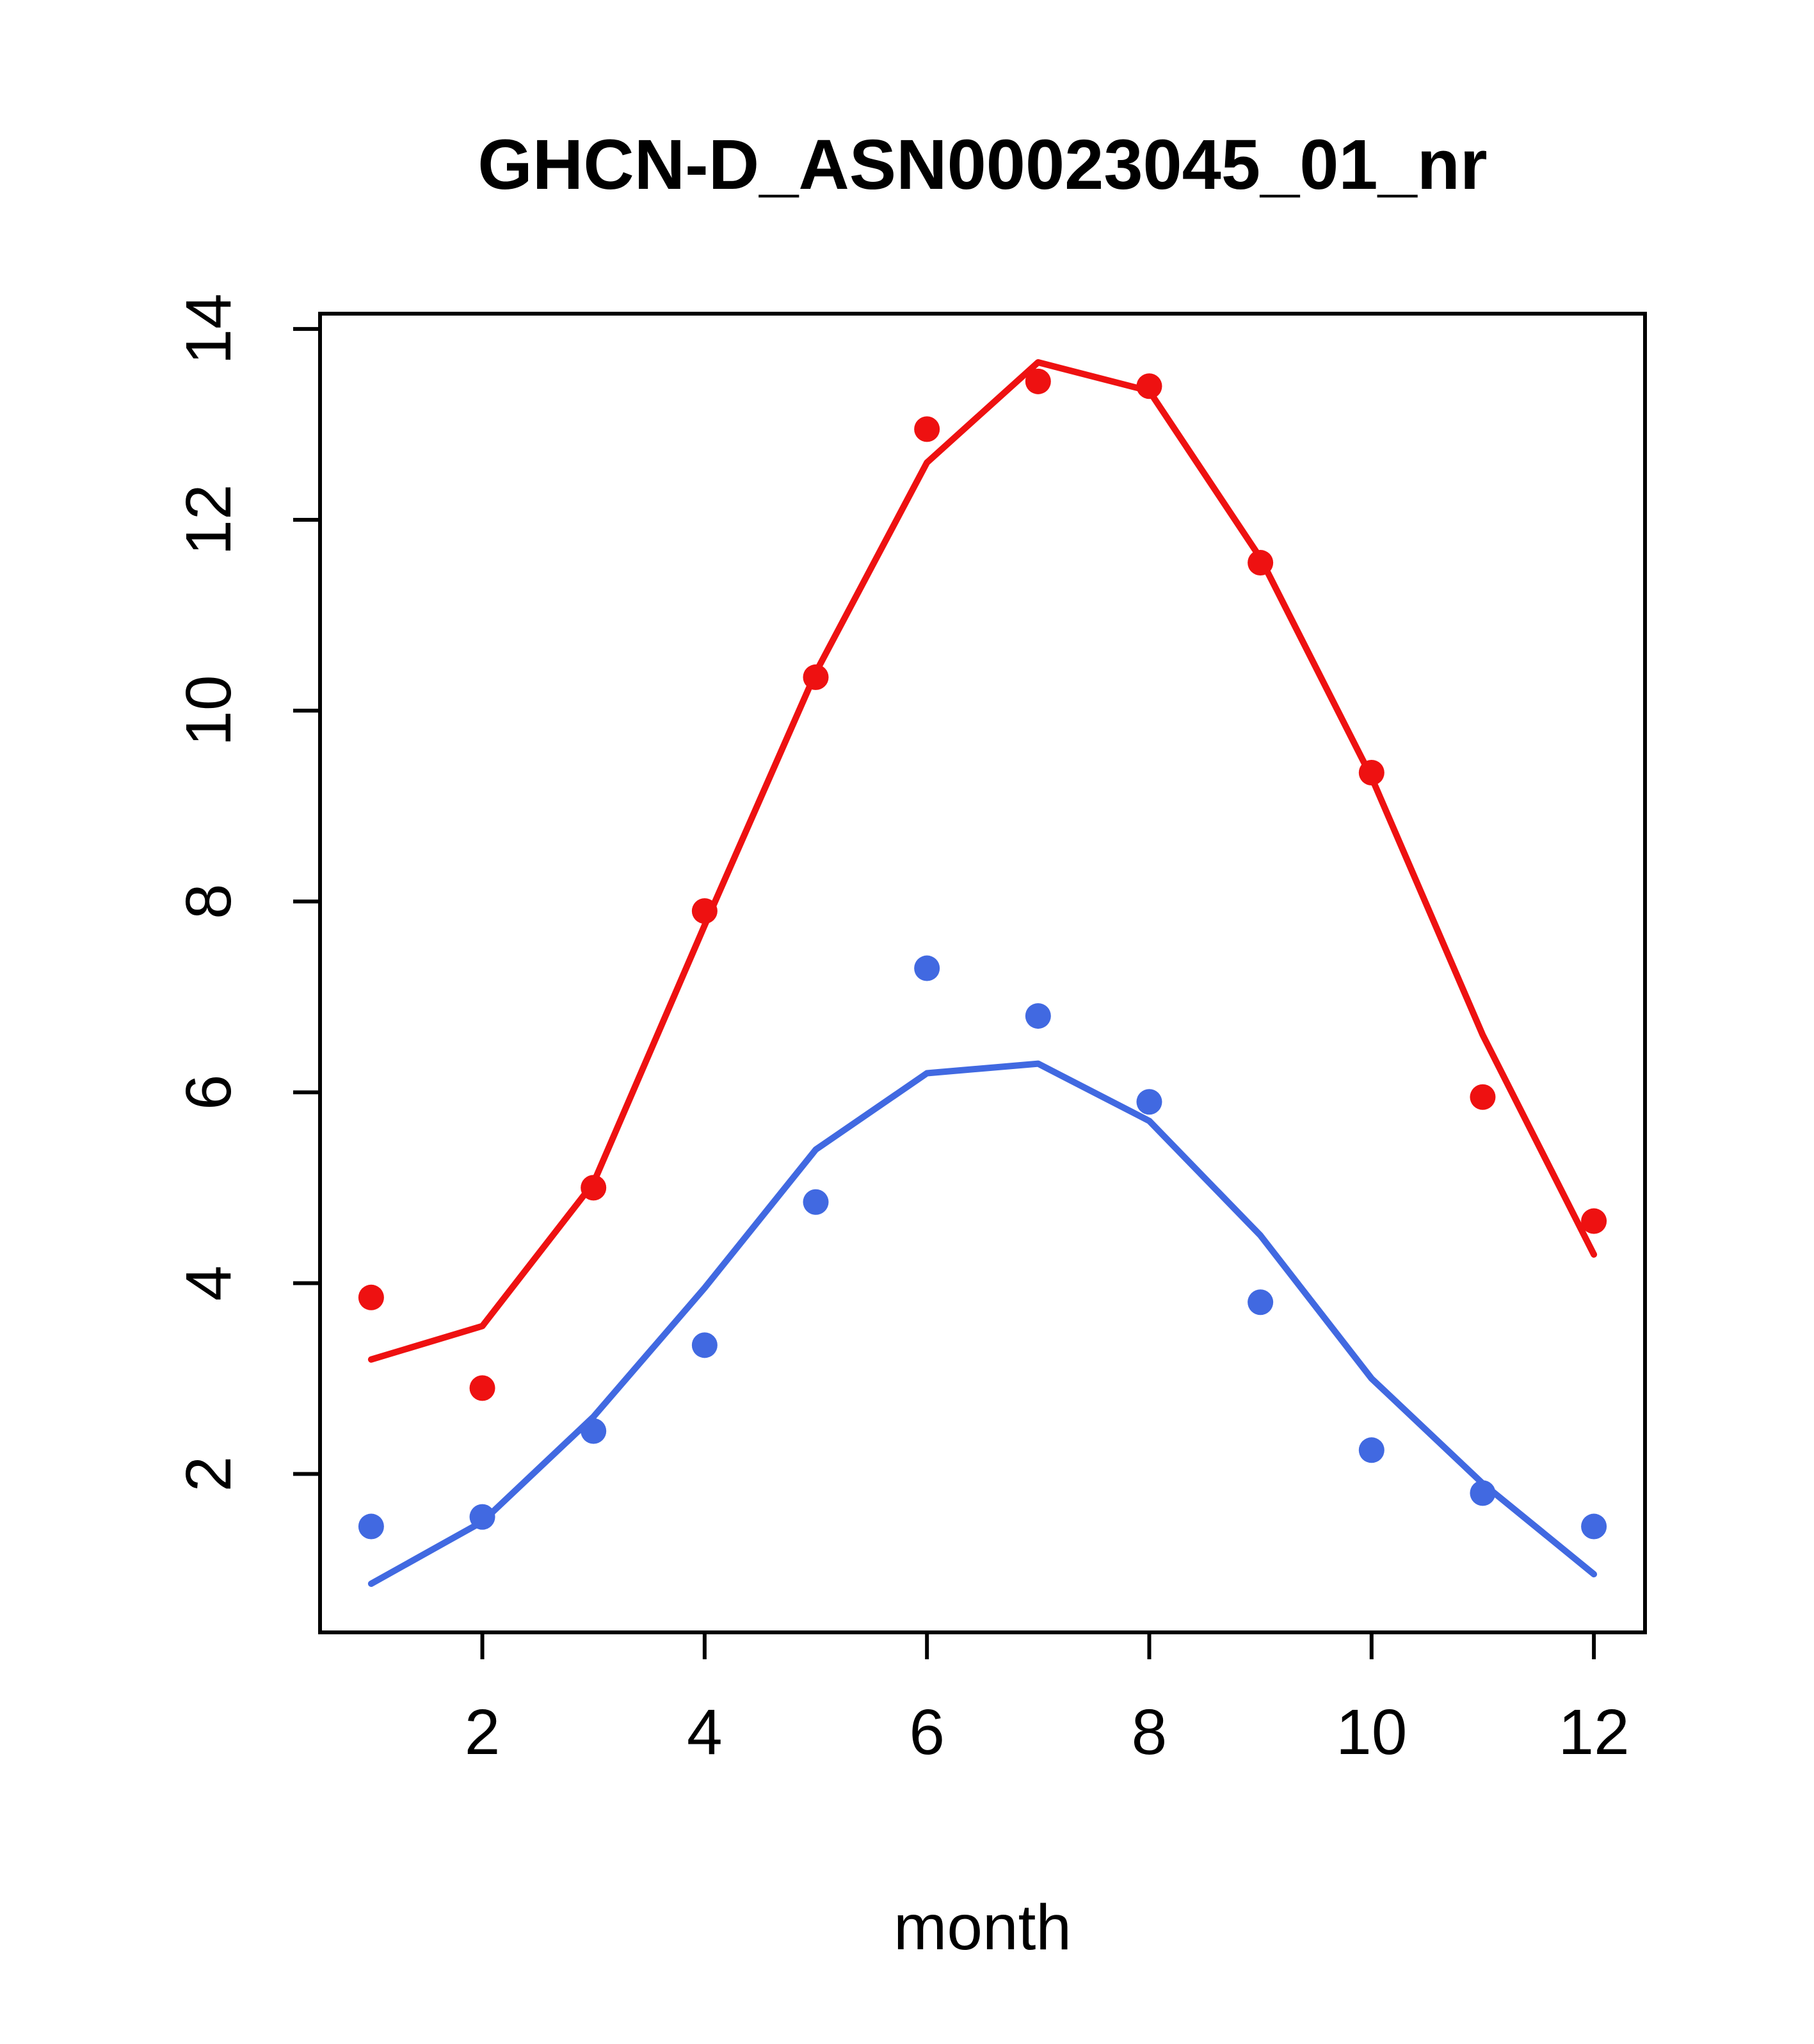 The height and width of the screenshot is (2044, 1814). What do you see at coordinates (983, 164) in the screenshot?
I see `plot-title: GHCN-D_ASN00023045_01_nr` at bounding box center [983, 164].